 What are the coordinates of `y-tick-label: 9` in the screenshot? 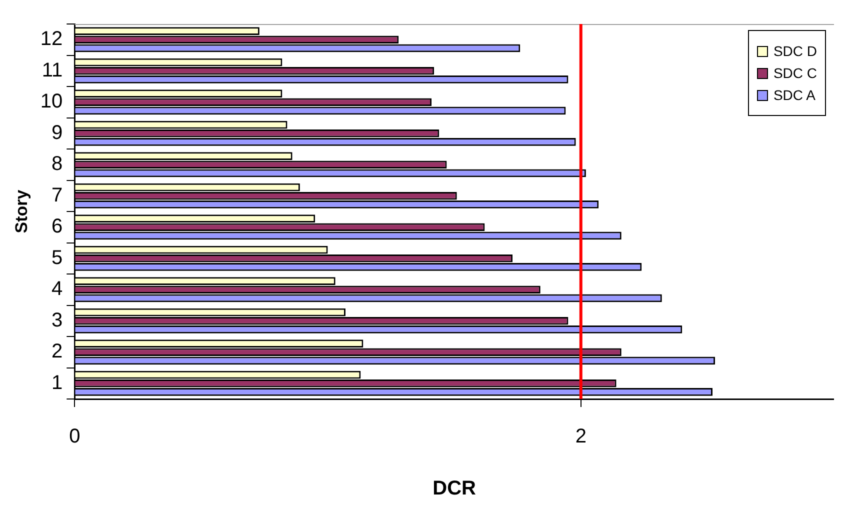 It's located at (57, 133).